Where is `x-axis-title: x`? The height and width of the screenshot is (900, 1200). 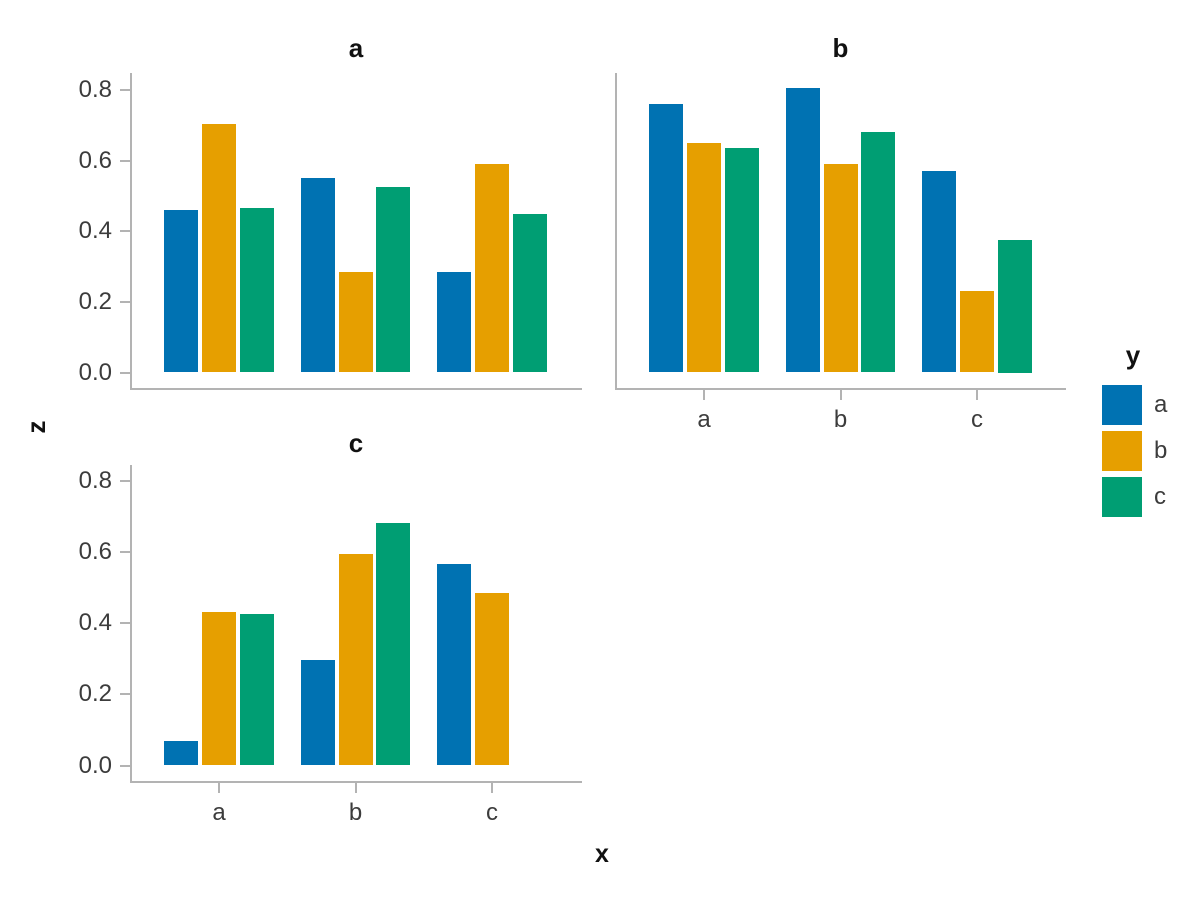
x-axis-title: x is located at coordinates (602, 854).